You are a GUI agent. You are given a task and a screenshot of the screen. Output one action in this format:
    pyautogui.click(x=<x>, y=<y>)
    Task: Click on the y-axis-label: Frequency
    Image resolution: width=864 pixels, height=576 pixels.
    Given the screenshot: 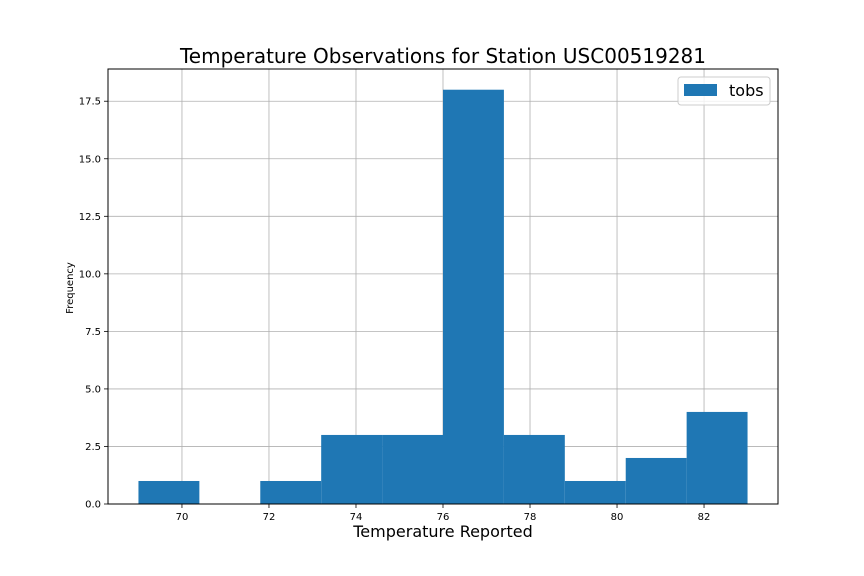 What is the action you would take?
    pyautogui.click(x=70, y=288)
    